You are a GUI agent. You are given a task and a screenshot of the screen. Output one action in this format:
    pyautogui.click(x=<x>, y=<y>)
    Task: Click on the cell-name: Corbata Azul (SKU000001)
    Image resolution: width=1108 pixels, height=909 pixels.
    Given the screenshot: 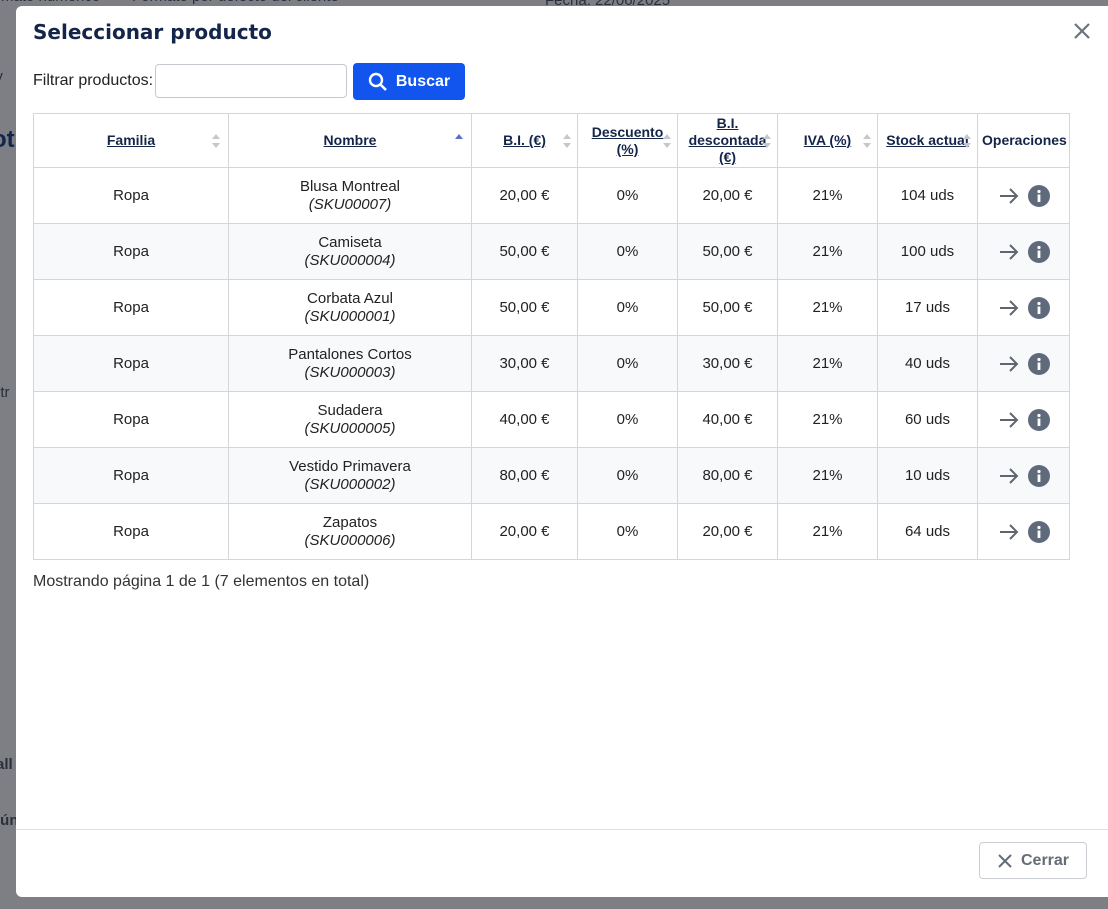 What is the action you would take?
    pyautogui.click(x=350, y=307)
    